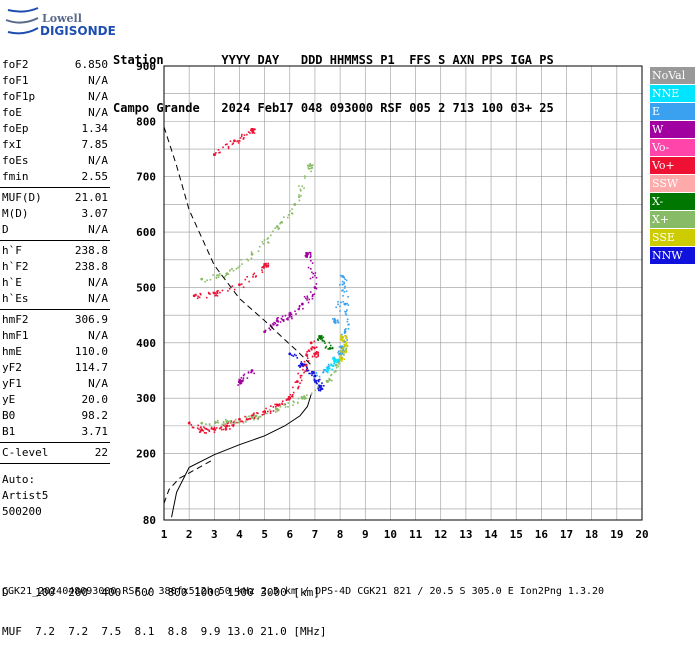 This screenshot has height=651, width=700. Describe the element at coordinates (25, 495) in the screenshot. I see `auto-line: Artist5` at that location.